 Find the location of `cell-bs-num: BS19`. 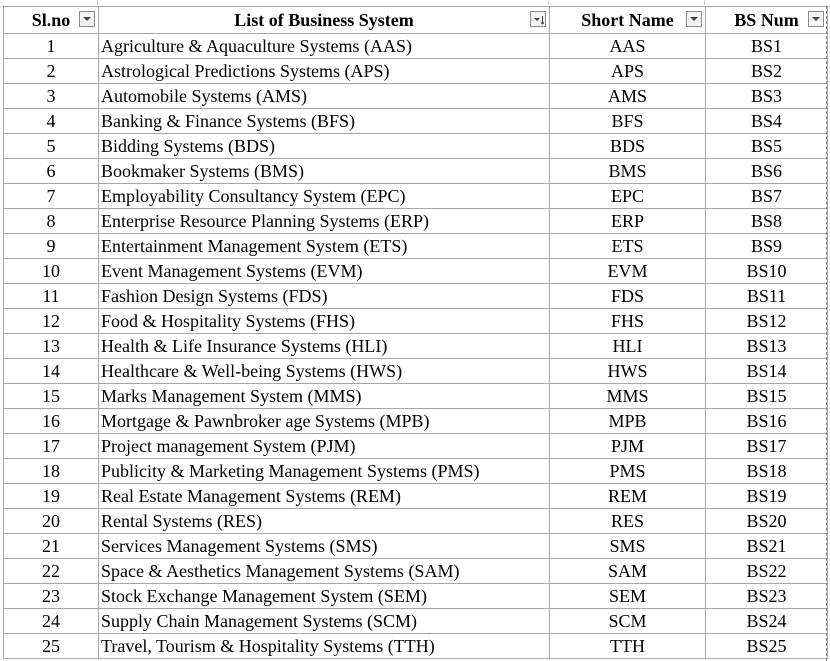

cell-bs-num: BS19 is located at coordinates (766, 496).